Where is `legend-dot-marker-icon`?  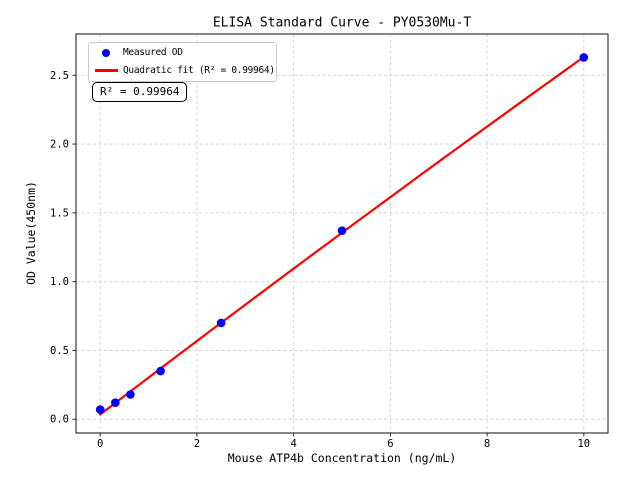 legend-dot-marker-icon is located at coordinates (106, 52).